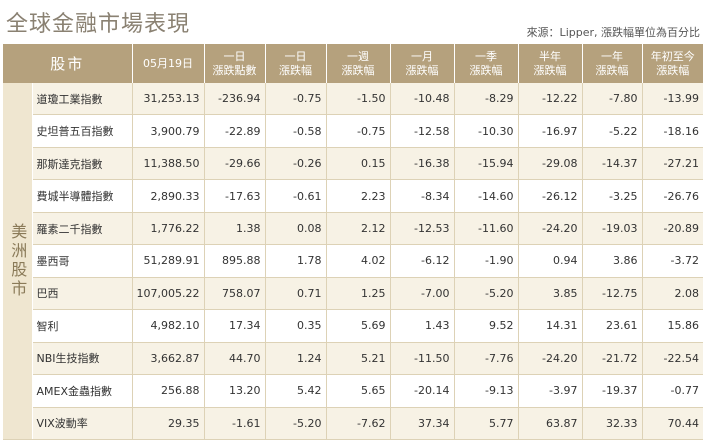 This screenshot has height=443, width=706. I want to click on value-cell: -13.99, so click(673, 99).